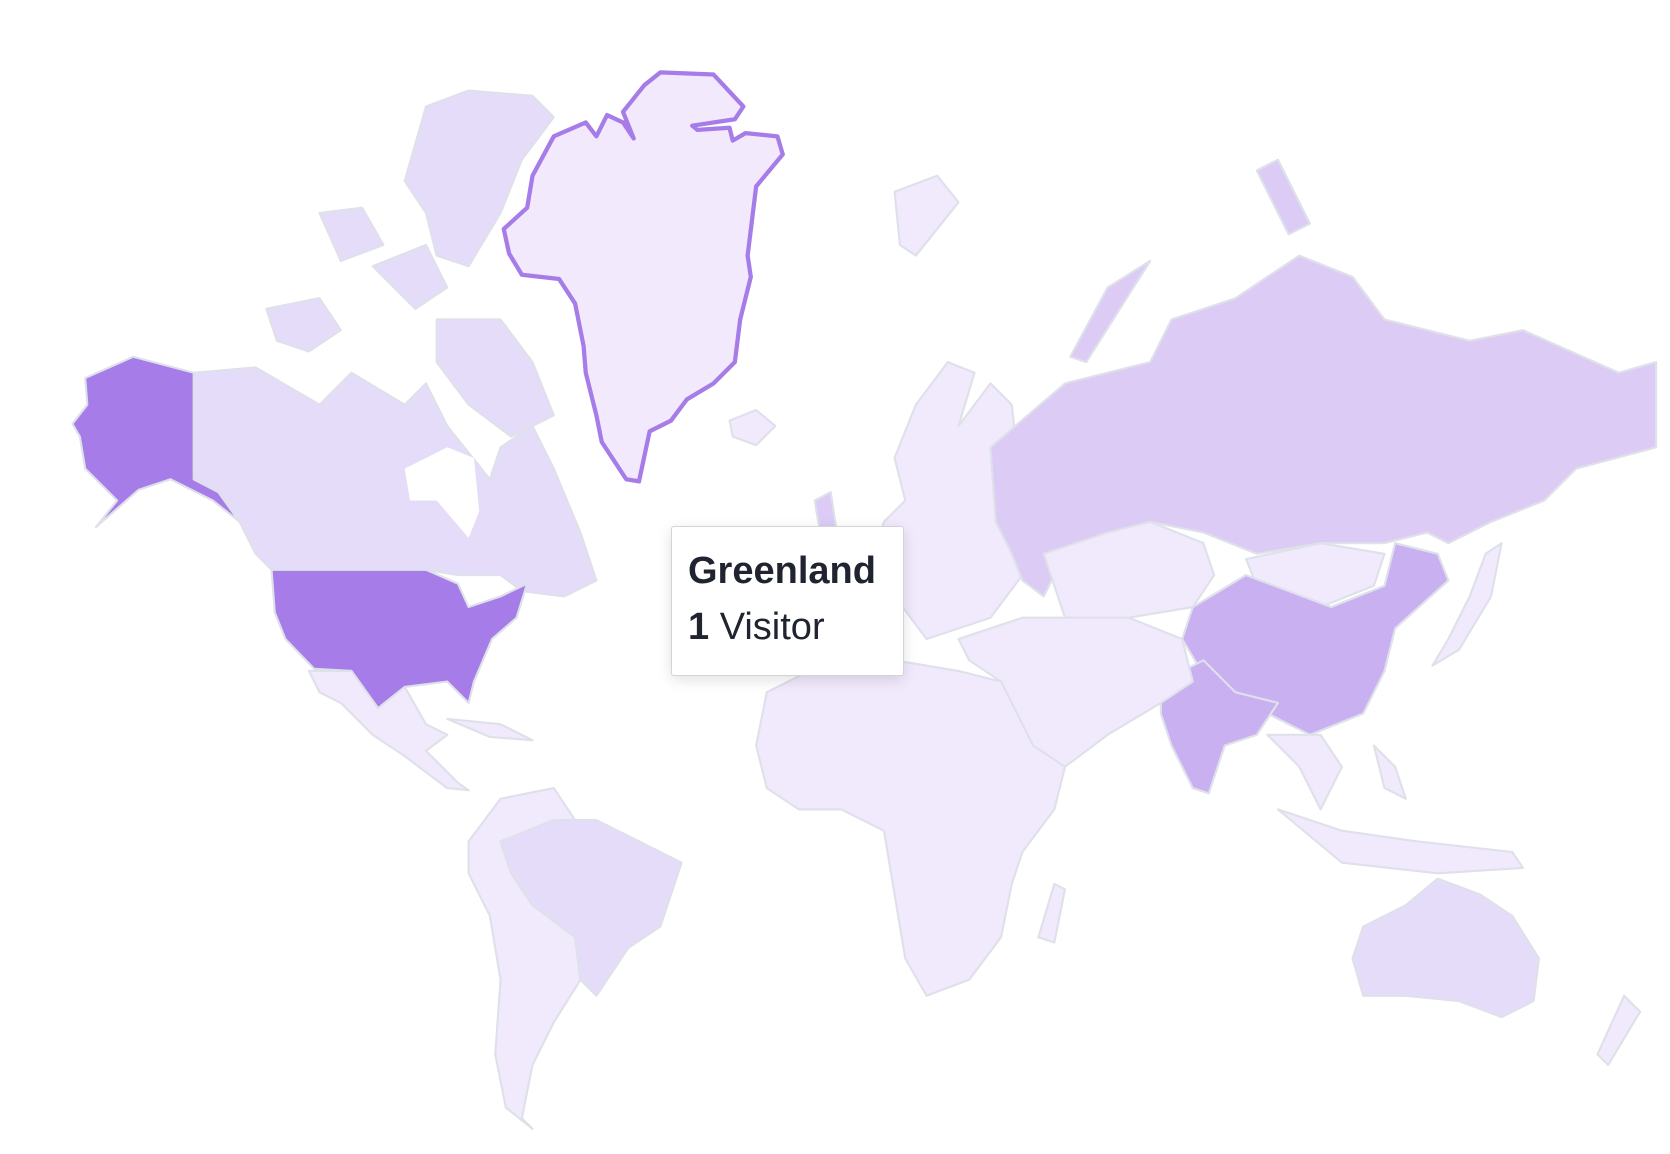 The image size is (1670, 1154). What do you see at coordinates (911, 828) in the screenshot?
I see `country-africa` at bounding box center [911, 828].